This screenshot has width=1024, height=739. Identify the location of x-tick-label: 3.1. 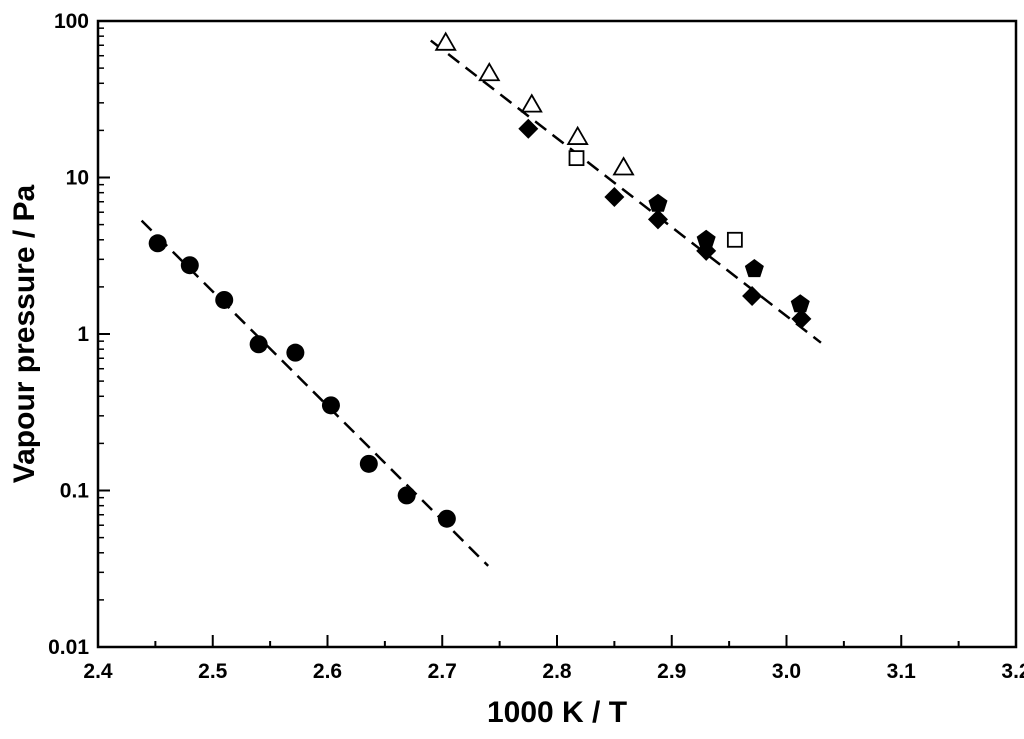
(902, 671).